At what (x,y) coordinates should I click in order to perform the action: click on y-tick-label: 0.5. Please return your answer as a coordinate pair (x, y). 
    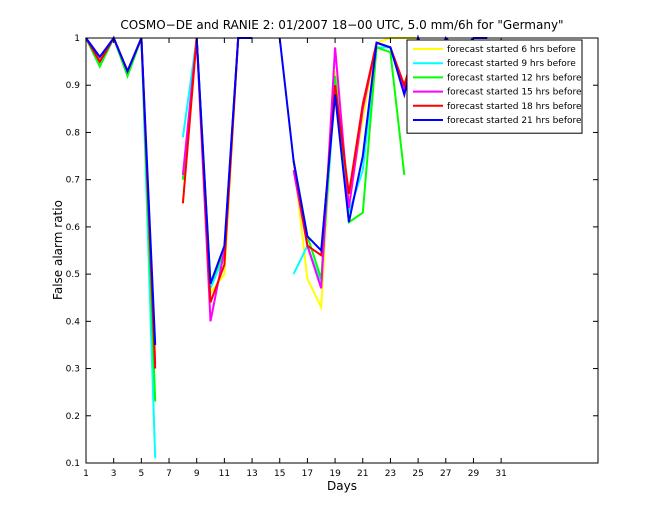
    Looking at the image, I should click on (73, 275).